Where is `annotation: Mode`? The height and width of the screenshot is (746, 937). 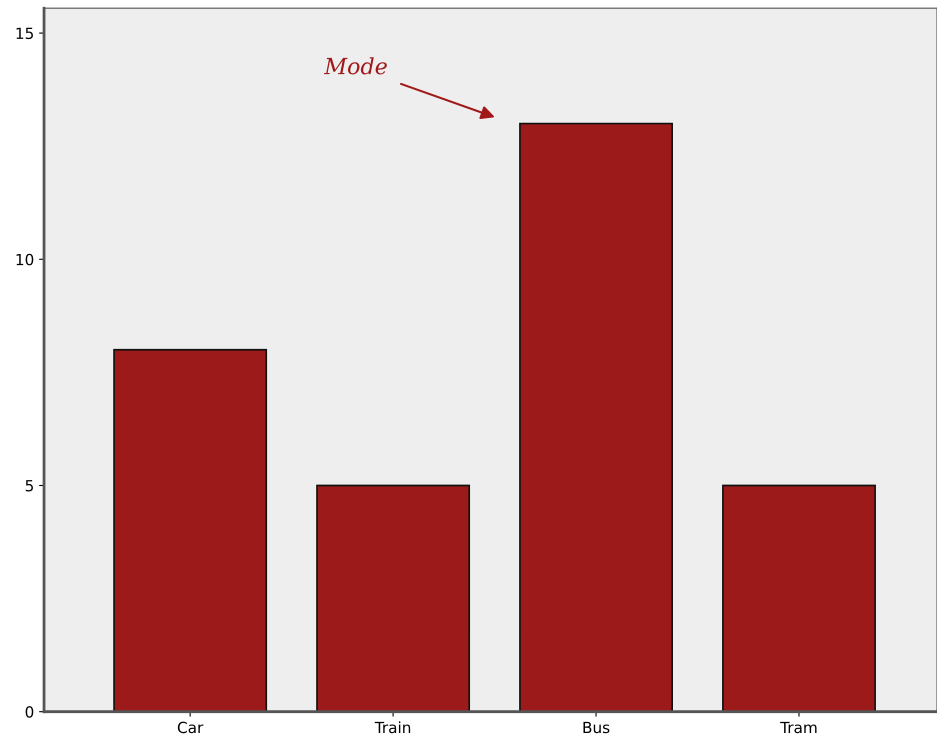 annotation: Mode is located at coordinates (355, 65).